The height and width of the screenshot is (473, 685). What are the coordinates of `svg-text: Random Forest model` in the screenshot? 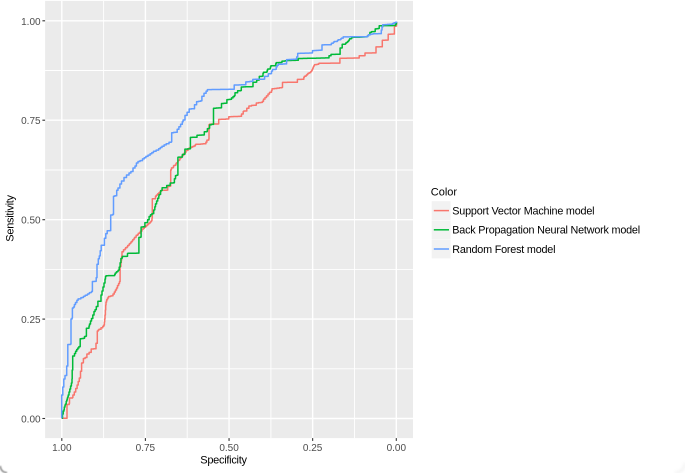 It's located at (503, 250).